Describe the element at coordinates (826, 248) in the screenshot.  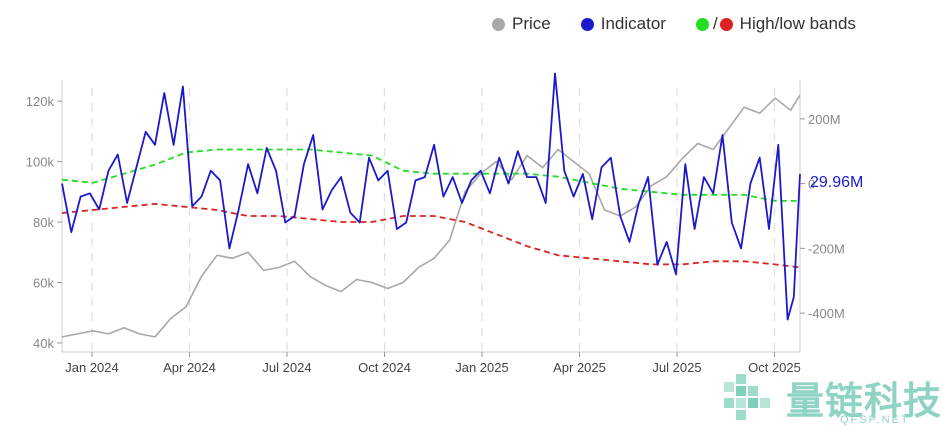
I see `y-right-tick-label: -200M` at that location.